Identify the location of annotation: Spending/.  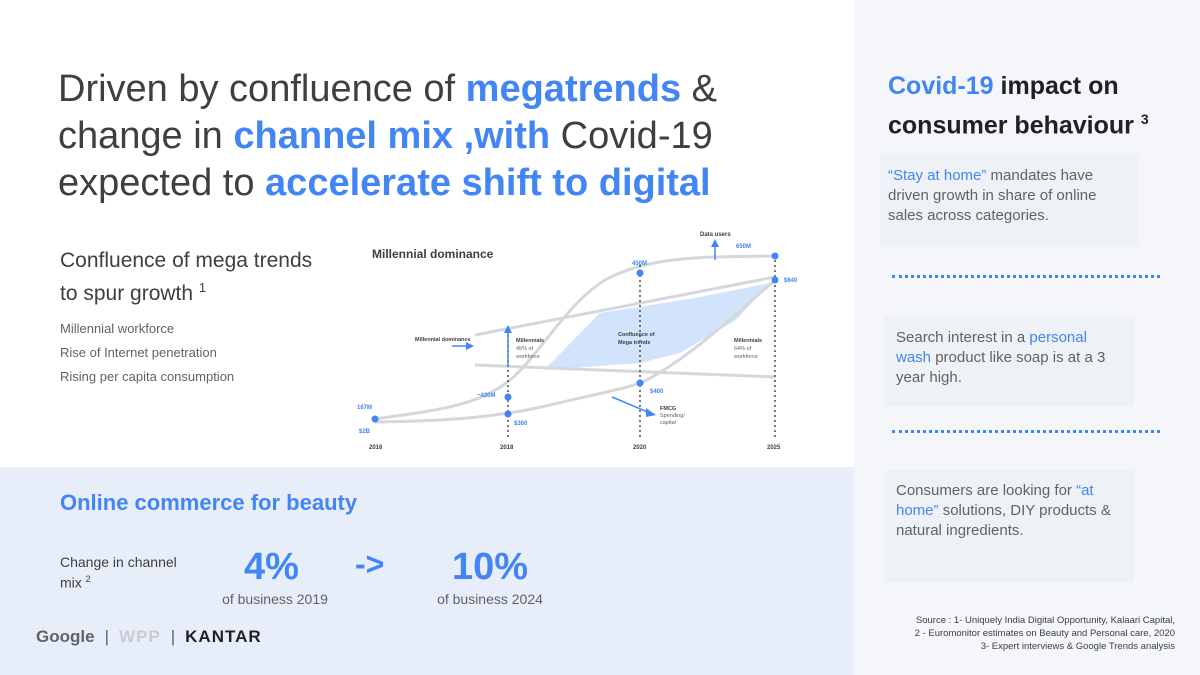
(672, 416).